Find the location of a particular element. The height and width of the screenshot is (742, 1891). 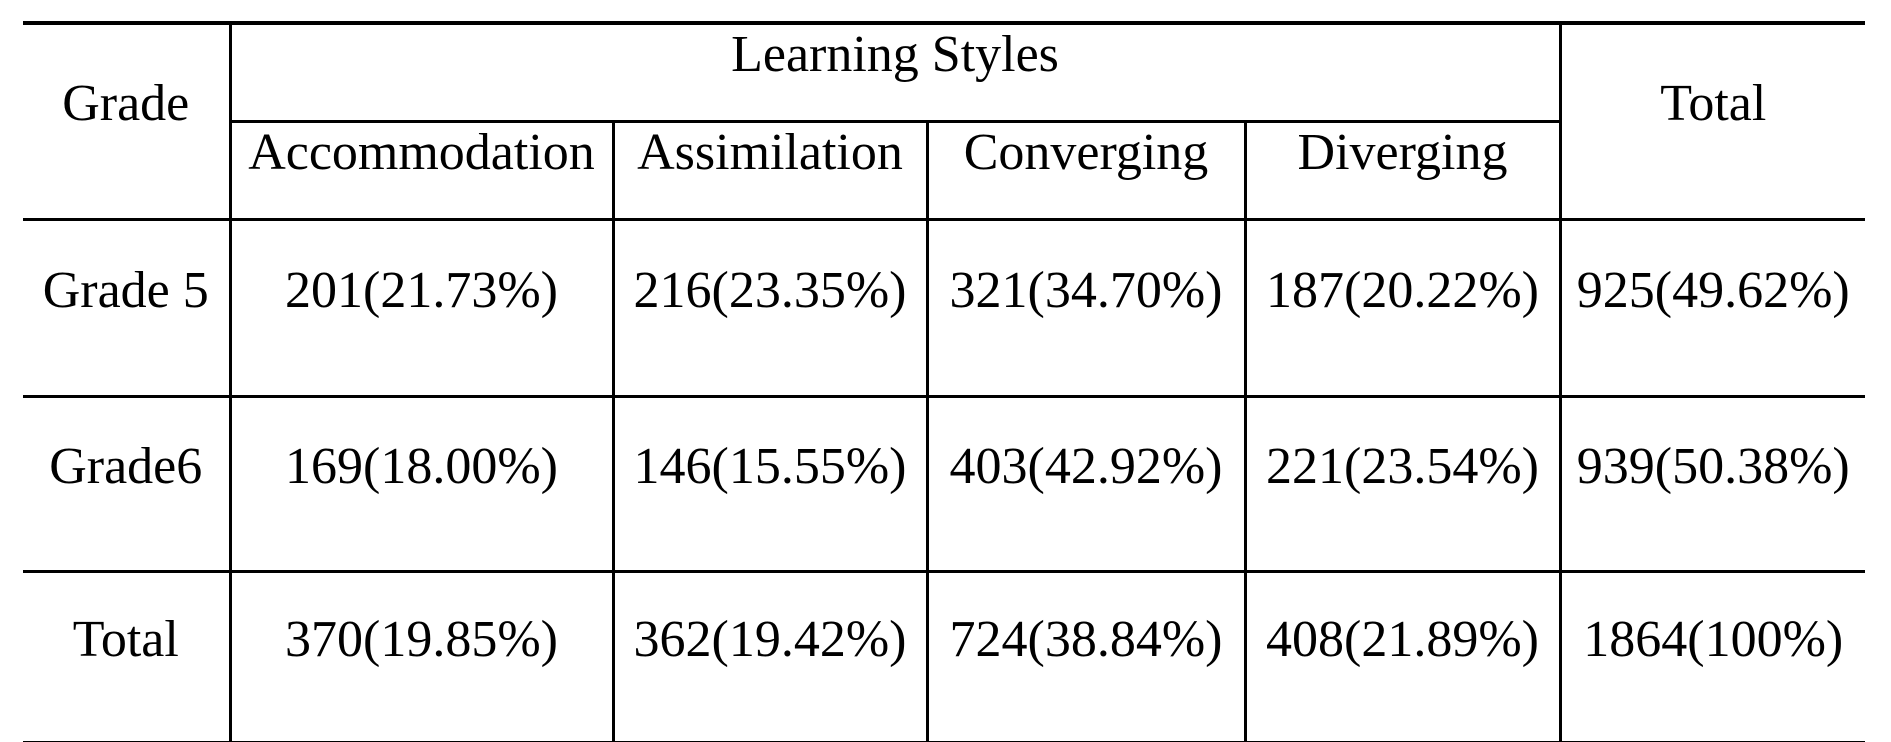

cell-grade5-assimilation: 216(23.35%) is located at coordinates (770, 308).